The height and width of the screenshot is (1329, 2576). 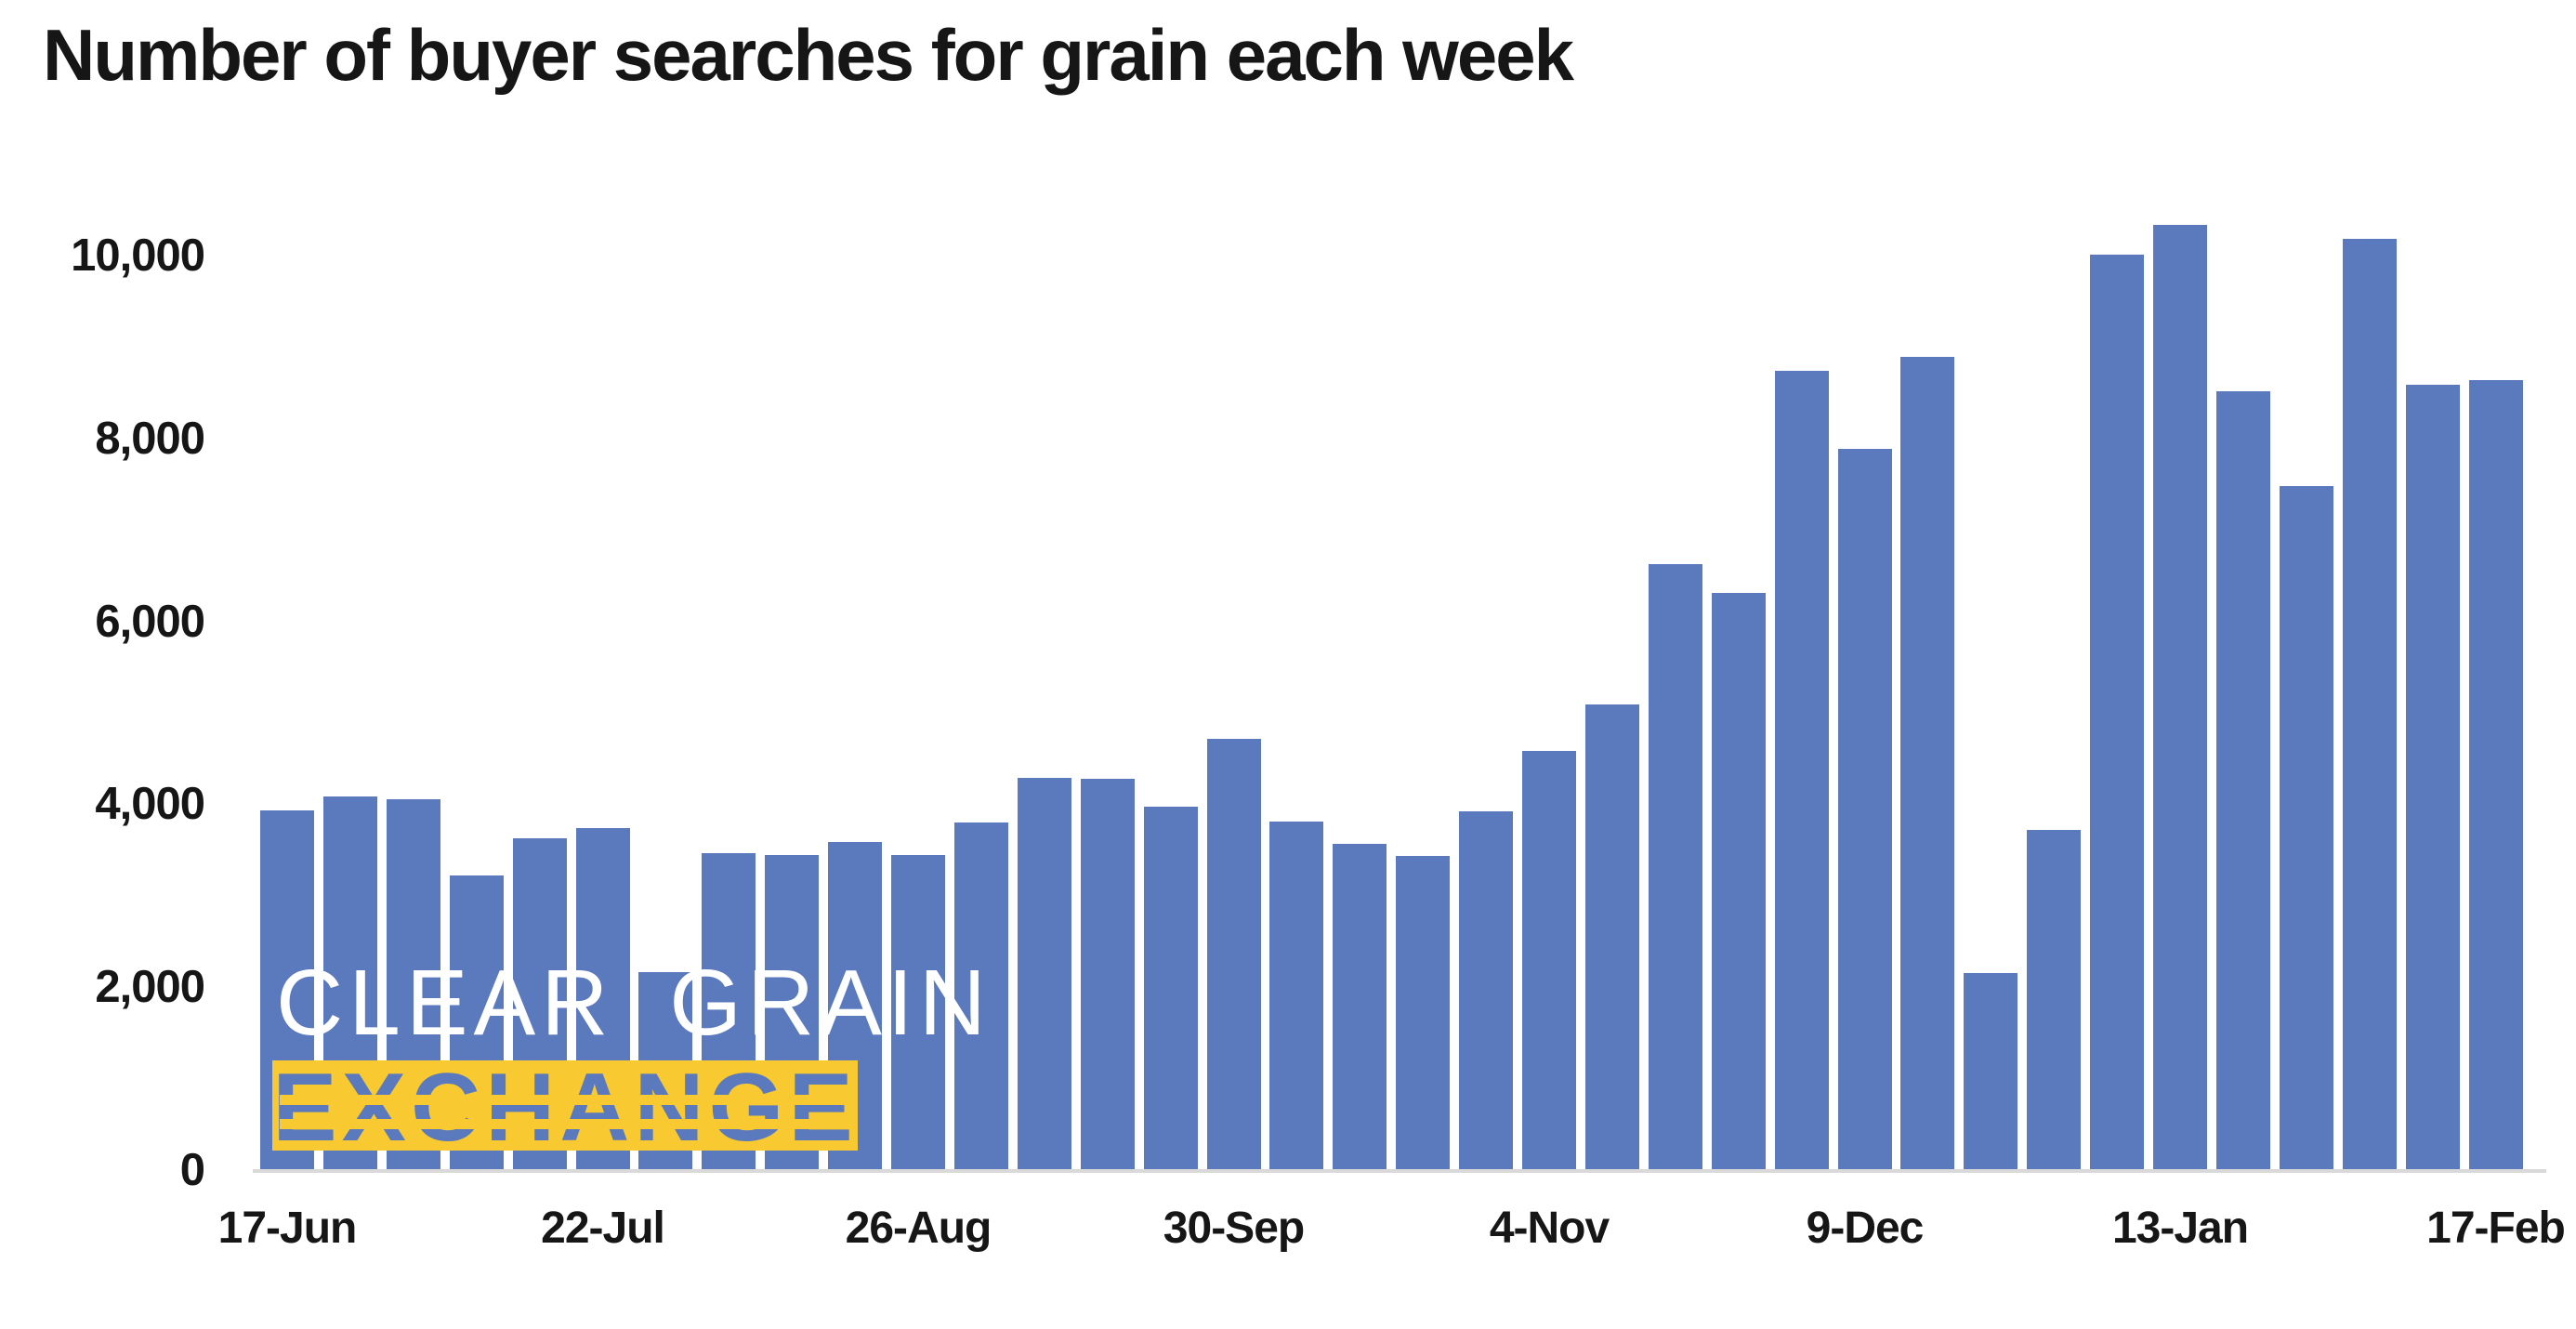 What do you see at coordinates (150, 439) in the screenshot?
I see `y-axis-label-8,000: 8,000` at bounding box center [150, 439].